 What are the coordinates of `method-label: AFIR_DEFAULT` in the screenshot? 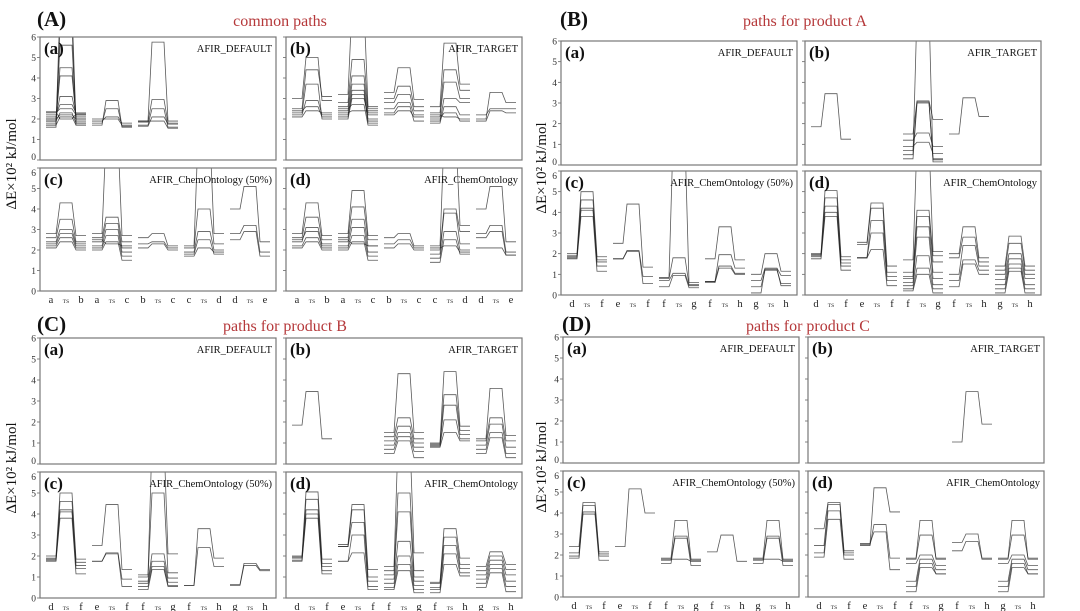 It's located at (235, 350).